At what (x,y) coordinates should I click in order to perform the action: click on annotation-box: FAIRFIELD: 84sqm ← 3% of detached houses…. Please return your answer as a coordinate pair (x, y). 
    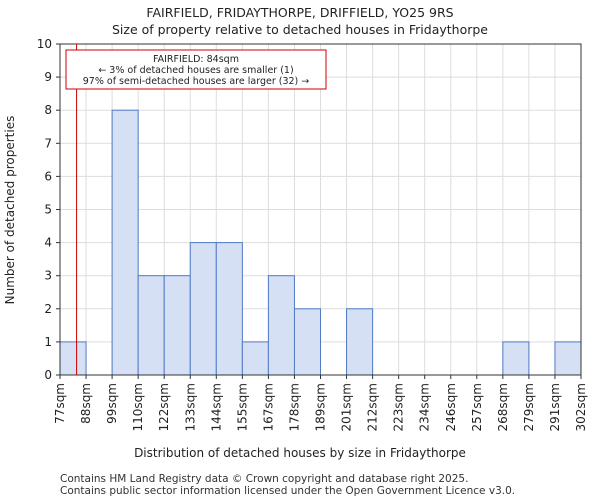
    Looking at the image, I should click on (196, 69).